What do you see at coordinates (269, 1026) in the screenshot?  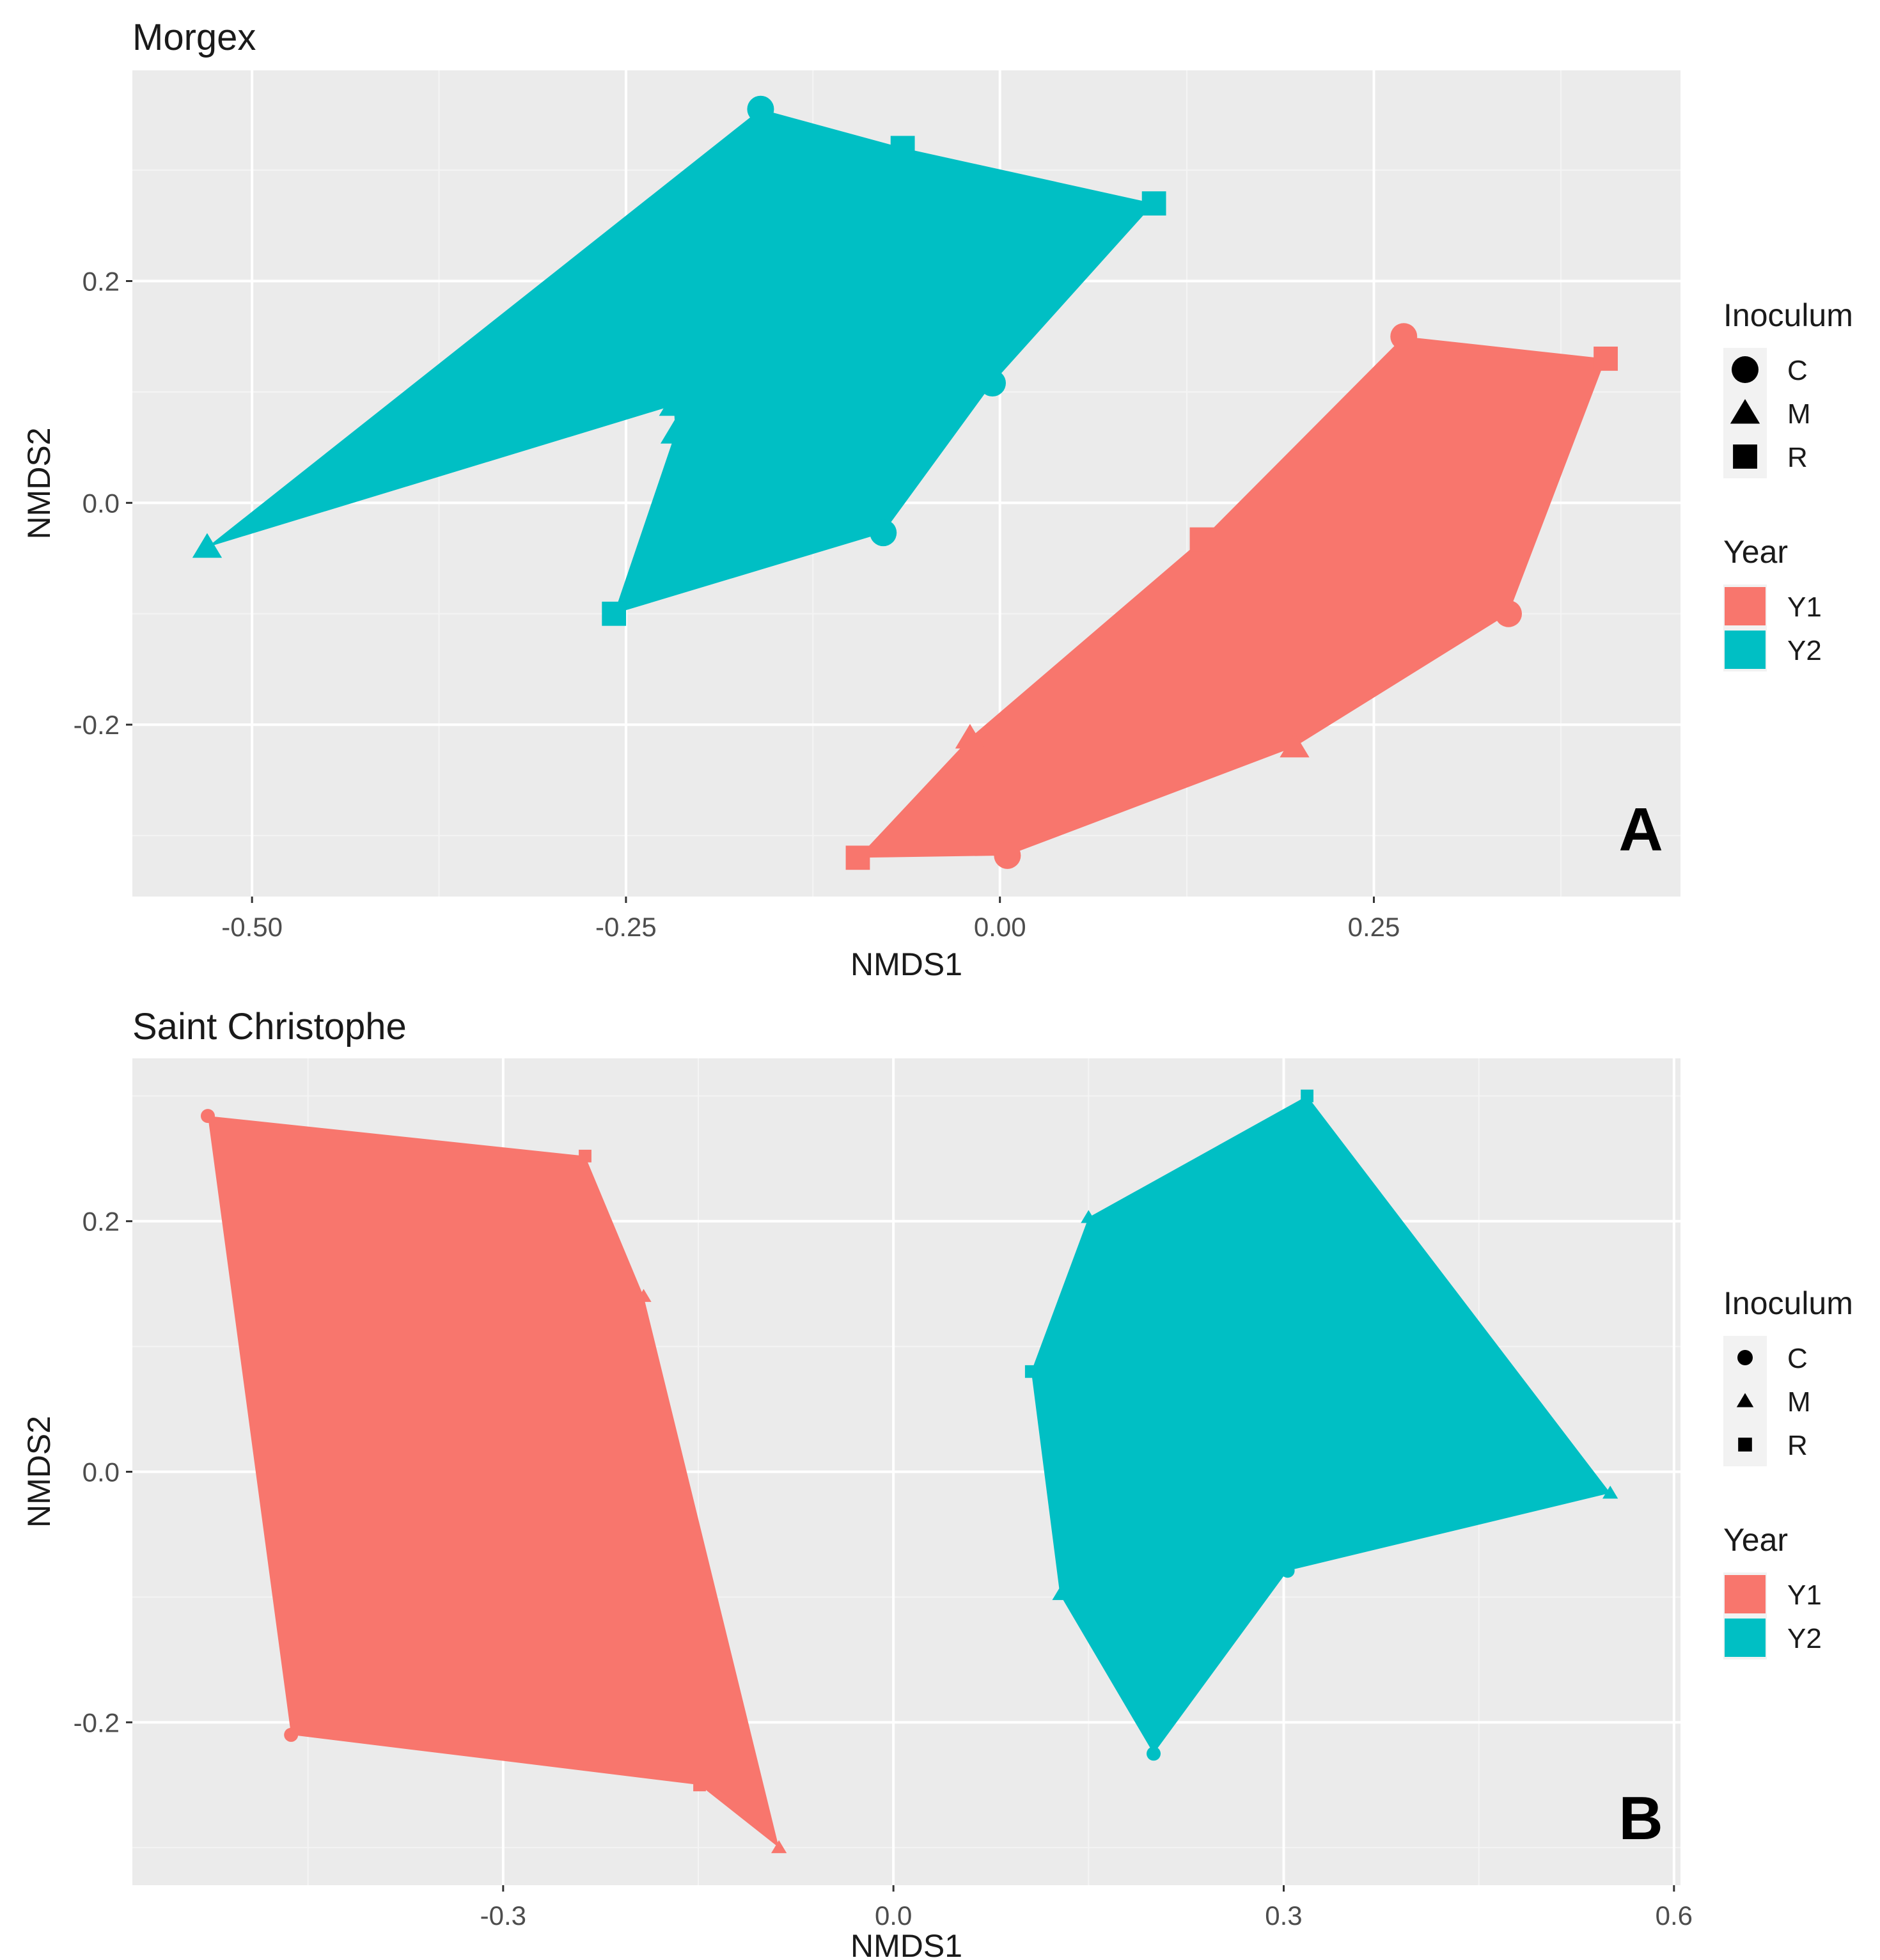 I see `chart-title: Saint Christophe` at bounding box center [269, 1026].